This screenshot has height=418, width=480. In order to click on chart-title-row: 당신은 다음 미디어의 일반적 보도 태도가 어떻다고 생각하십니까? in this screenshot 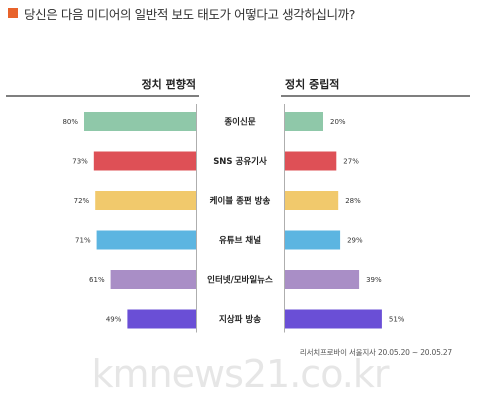, I will do `click(181, 13)`.